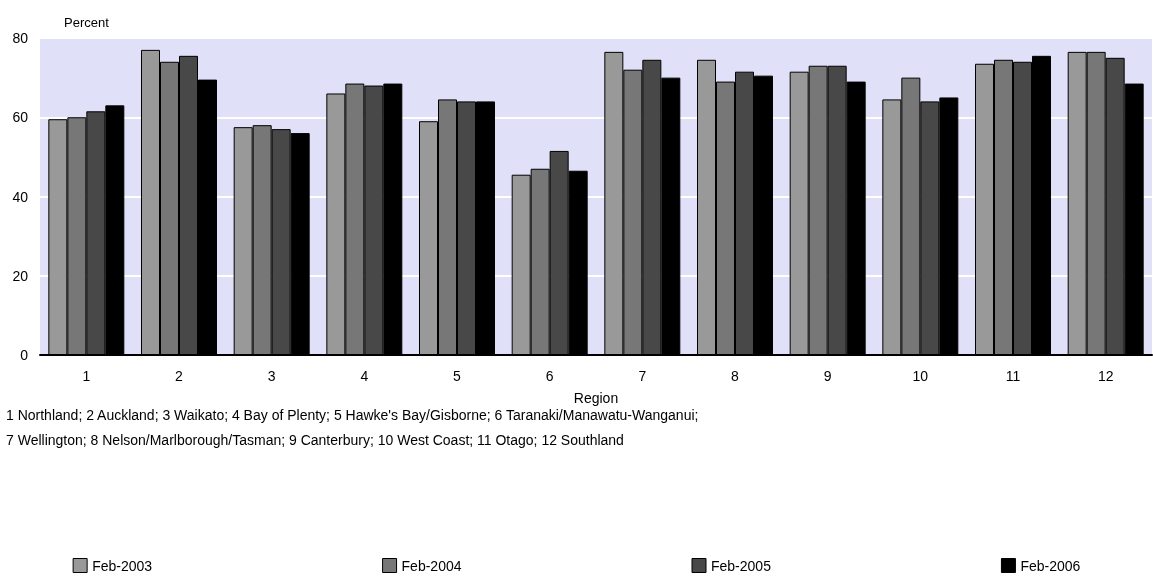 The width and height of the screenshot is (1153, 582). I want to click on text: 1 Northland; 2 Auckland; 3 Waikato; 4 Bay of Plenty; 5 Hawke's Bay/Gisborne; 6 Taranaki/Manawatu-Wanganui;, so click(352, 415).